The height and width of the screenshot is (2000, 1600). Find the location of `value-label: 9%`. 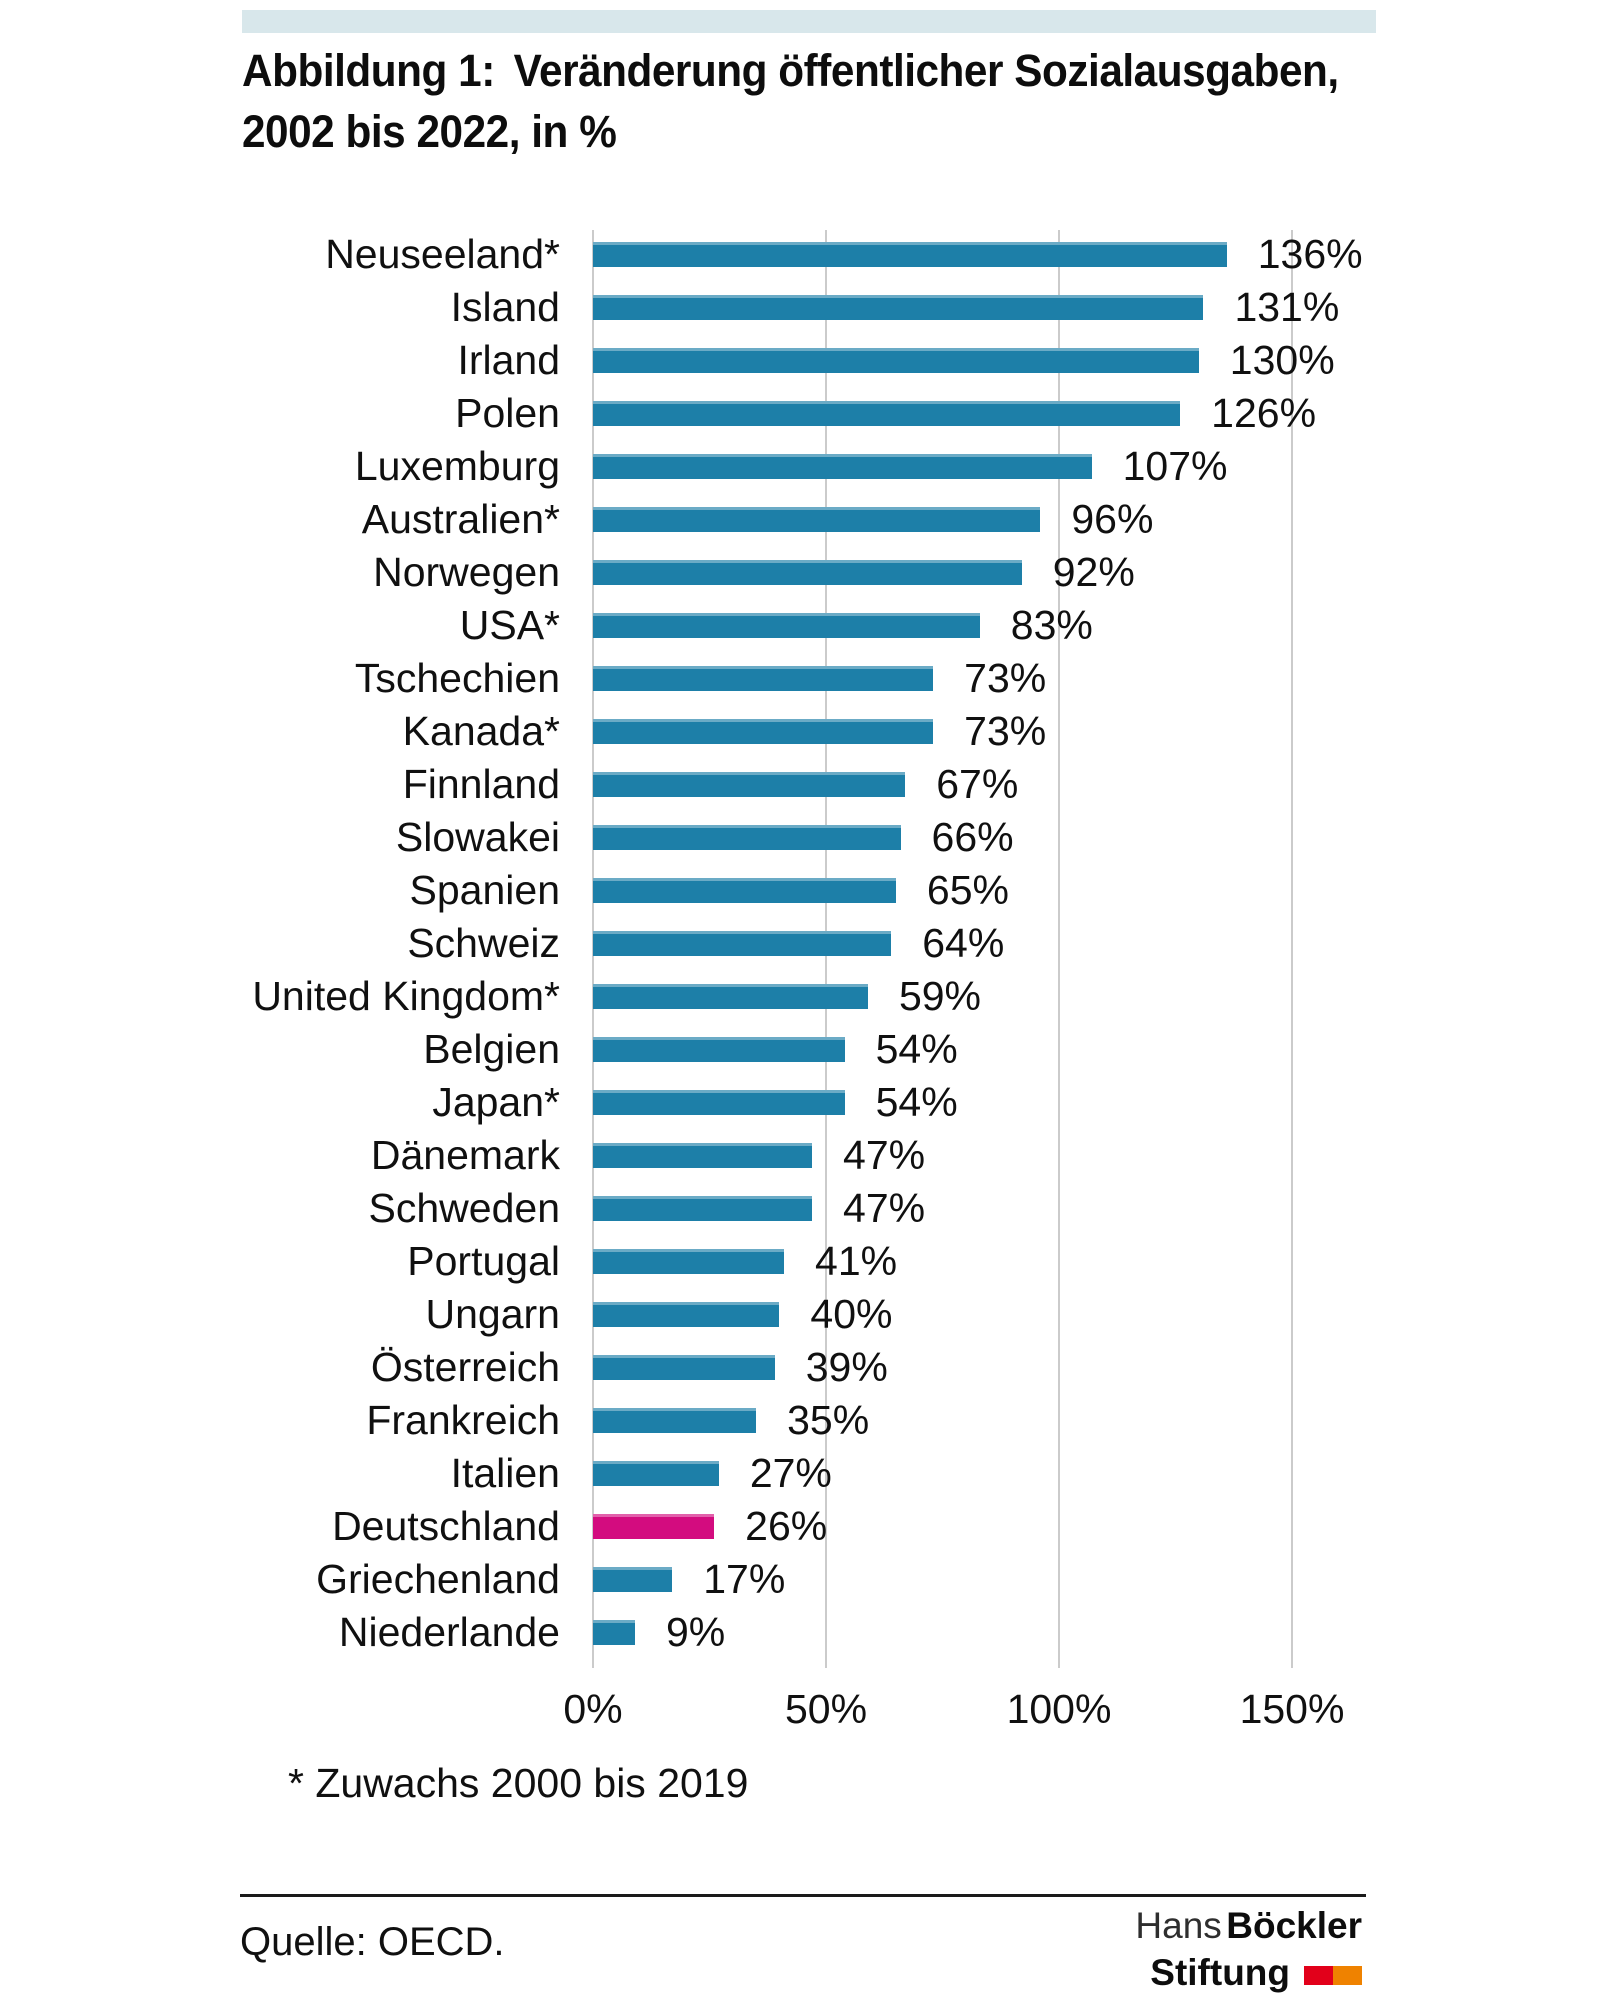

value-label: 9% is located at coordinates (695, 1632).